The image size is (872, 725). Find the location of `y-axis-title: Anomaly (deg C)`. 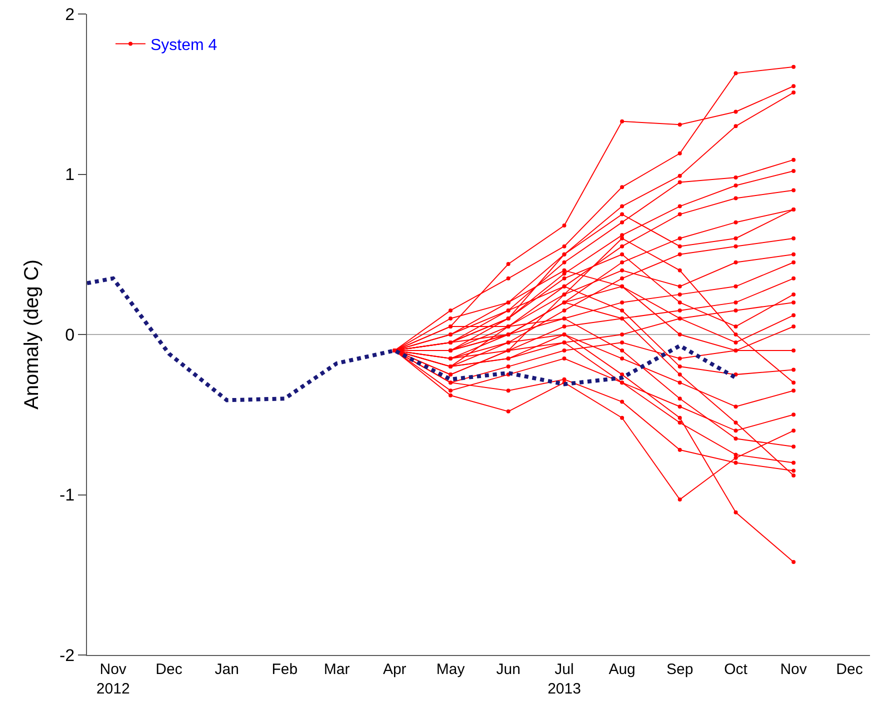

y-axis-title: Anomaly (deg C) is located at coordinates (31, 334).